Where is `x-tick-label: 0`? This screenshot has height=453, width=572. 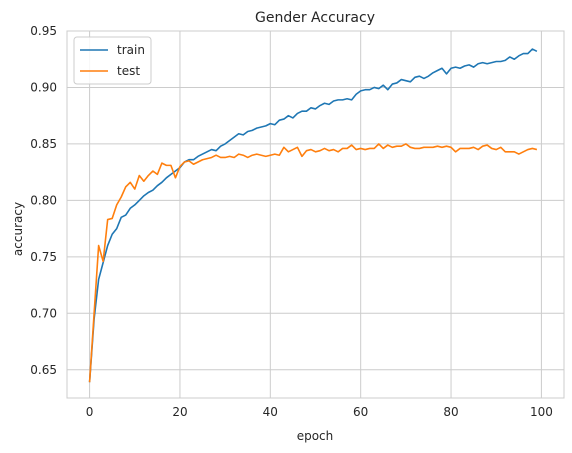 x-tick-label: 0 is located at coordinates (90, 412).